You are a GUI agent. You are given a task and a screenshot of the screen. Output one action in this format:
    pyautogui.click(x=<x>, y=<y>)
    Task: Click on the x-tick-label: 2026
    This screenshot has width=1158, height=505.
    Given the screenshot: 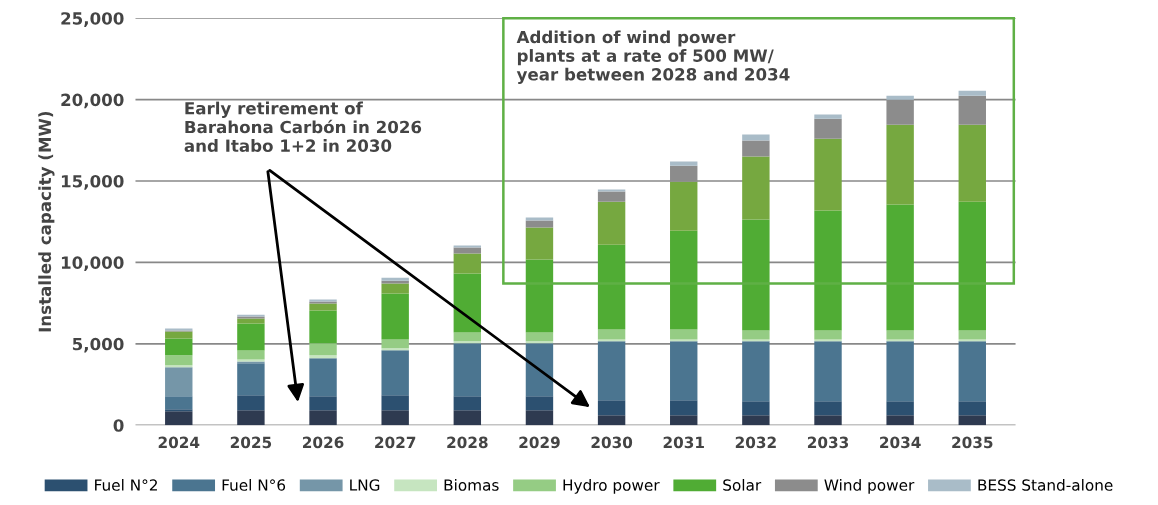 What is the action you would take?
    pyautogui.click(x=323, y=442)
    